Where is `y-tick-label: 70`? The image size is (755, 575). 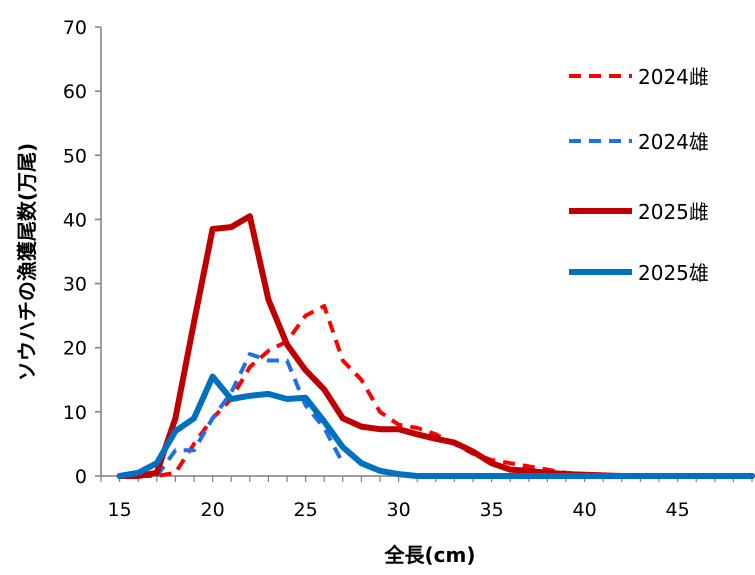 y-tick-label: 70 is located at coordinates (75, 28).